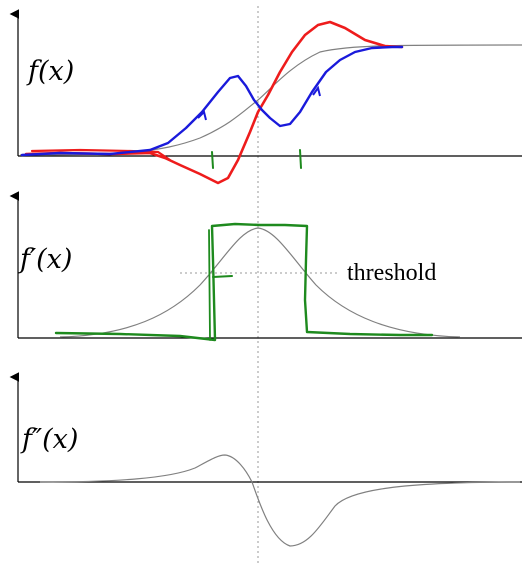 The width and height of the screenshot is (525, 567). I want to click on label-f: f(x), so click(50, 71).